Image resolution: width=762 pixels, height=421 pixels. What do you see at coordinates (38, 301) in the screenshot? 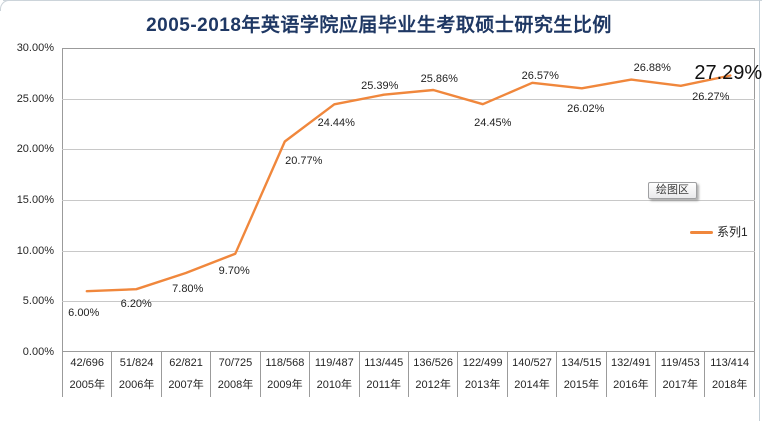
I see `y-axis-label: 5.00%` at bounding box center [38, 301].